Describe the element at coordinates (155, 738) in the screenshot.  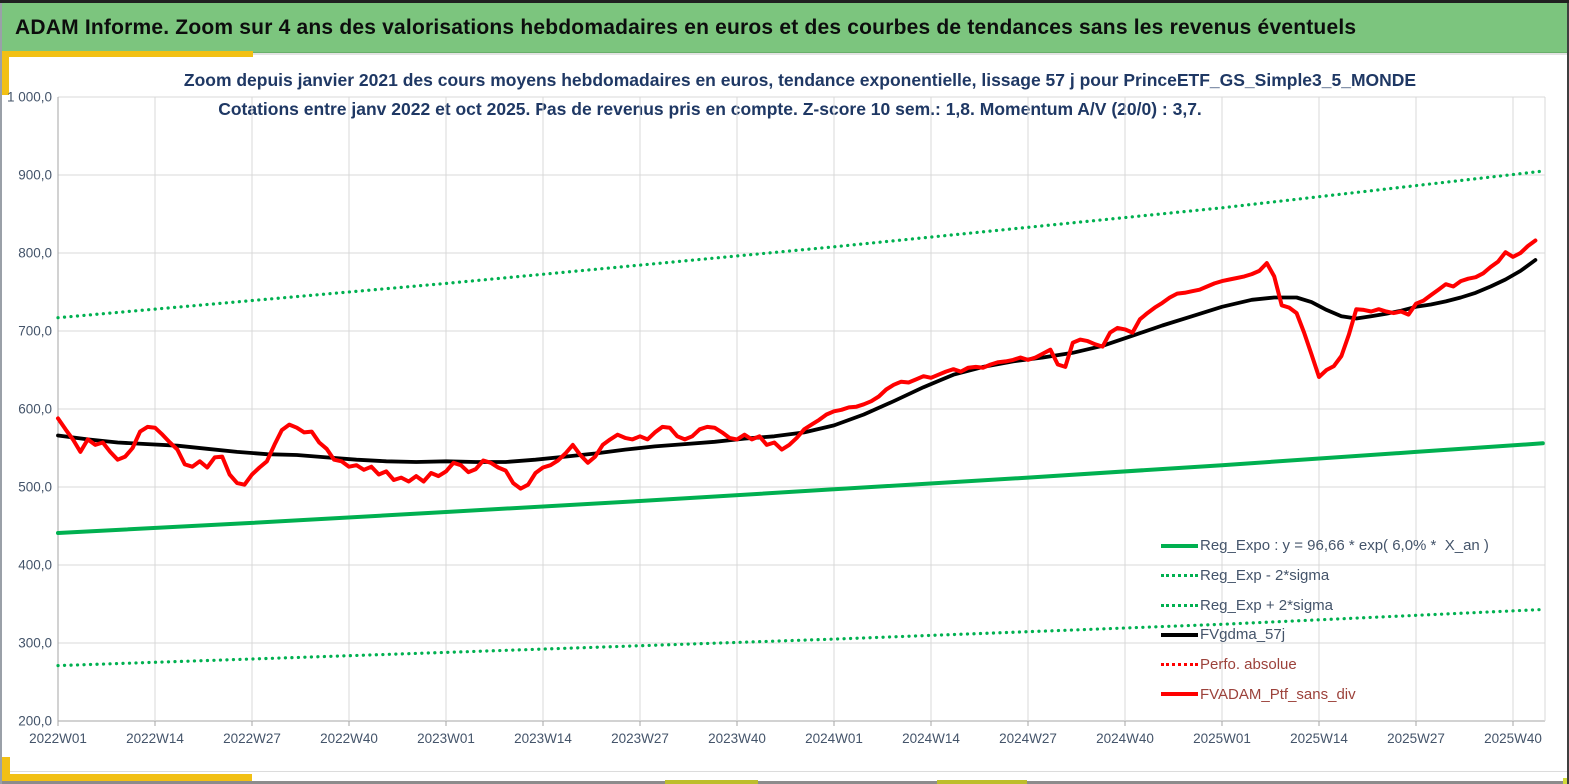
I see `x-axis-tick-label: 2022W14` at that location.